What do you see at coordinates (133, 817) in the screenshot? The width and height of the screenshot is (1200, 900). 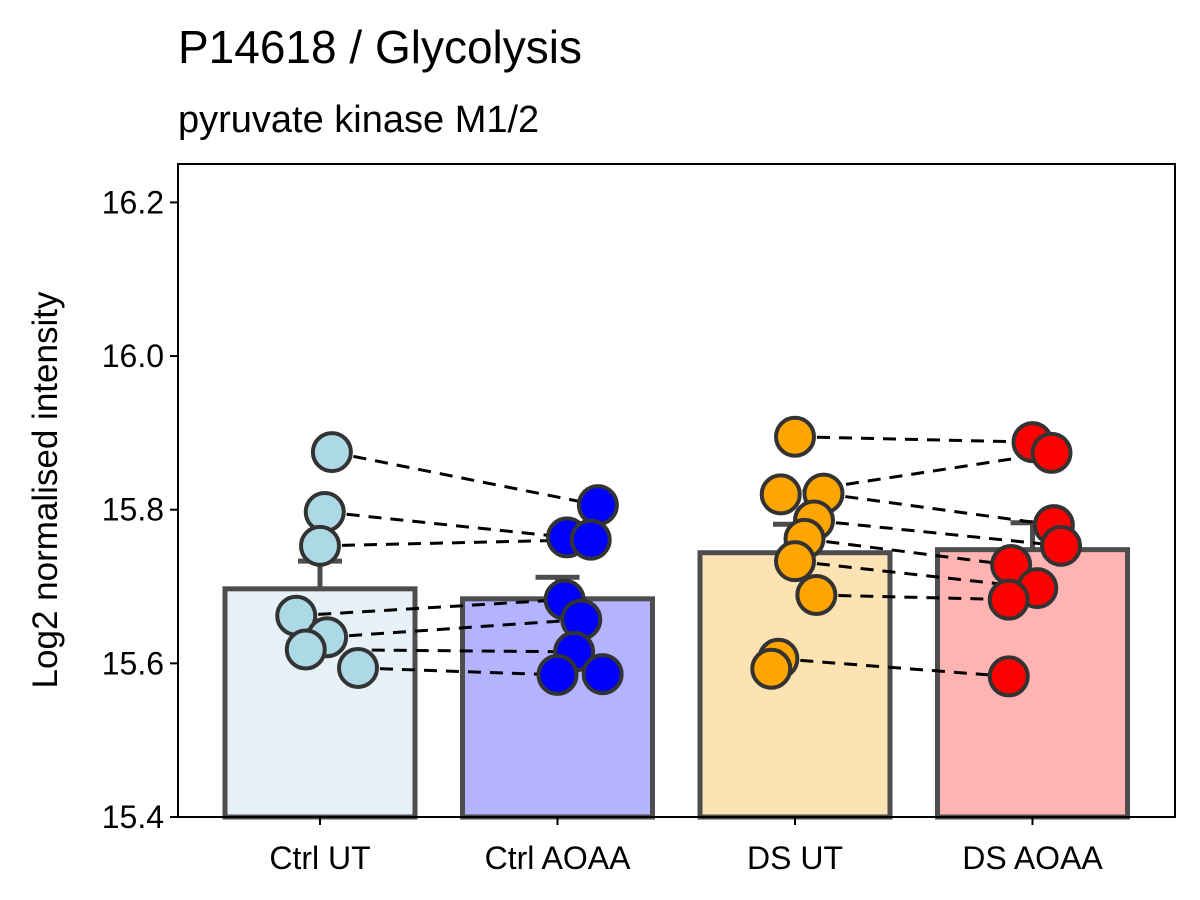 I see `y-tick-label: 15.4` at bounding box center [133, 817].